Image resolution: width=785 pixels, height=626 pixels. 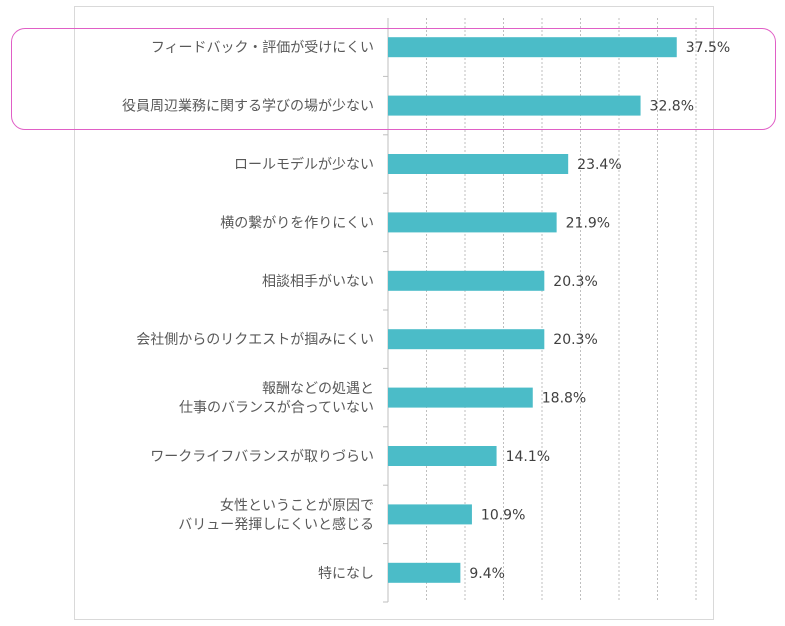 What do you see at coordinates (599, 165) in the screenshot?
I see `value-label: 23.4%` at bounding box center [599, 165].